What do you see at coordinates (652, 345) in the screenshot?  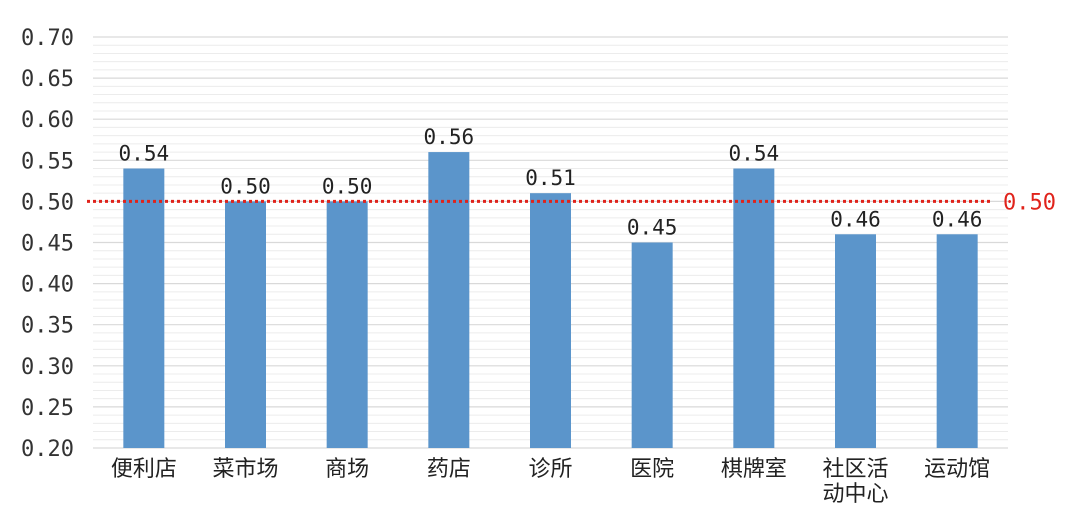 I see `bar-医院` at bounding box center [652, 345].